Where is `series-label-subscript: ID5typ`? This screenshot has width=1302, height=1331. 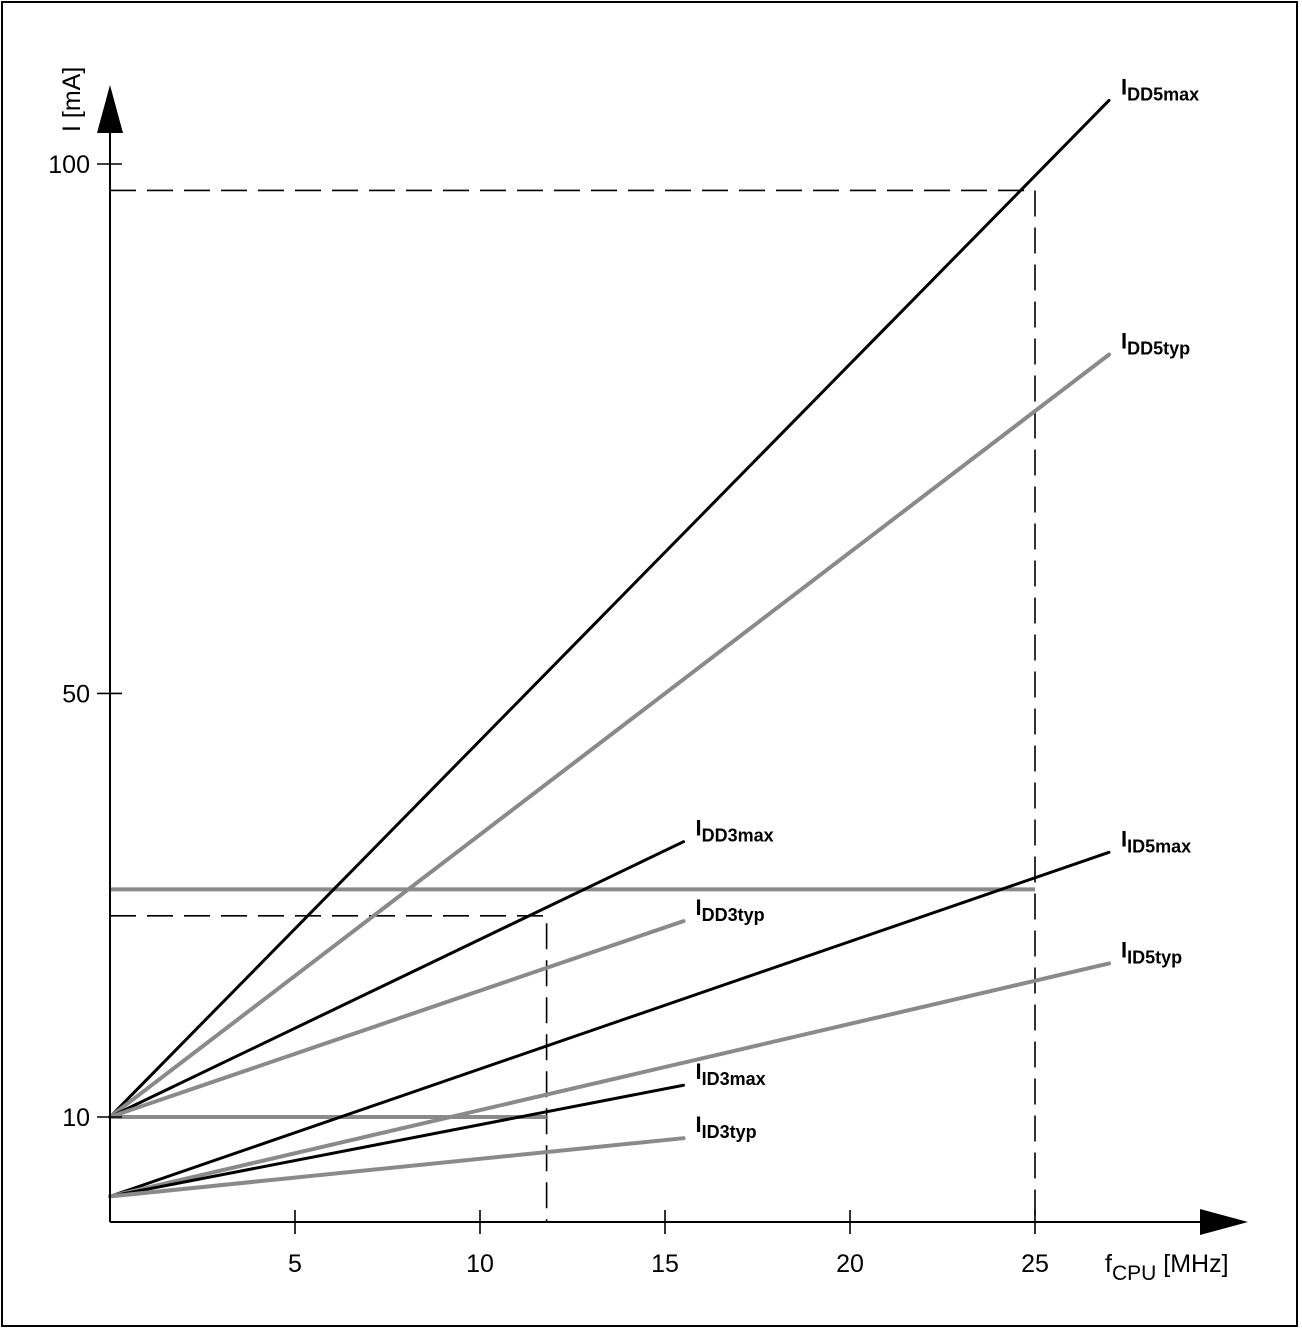 series-label-subscript: ID5typ is located at coordinates (1154, 957).